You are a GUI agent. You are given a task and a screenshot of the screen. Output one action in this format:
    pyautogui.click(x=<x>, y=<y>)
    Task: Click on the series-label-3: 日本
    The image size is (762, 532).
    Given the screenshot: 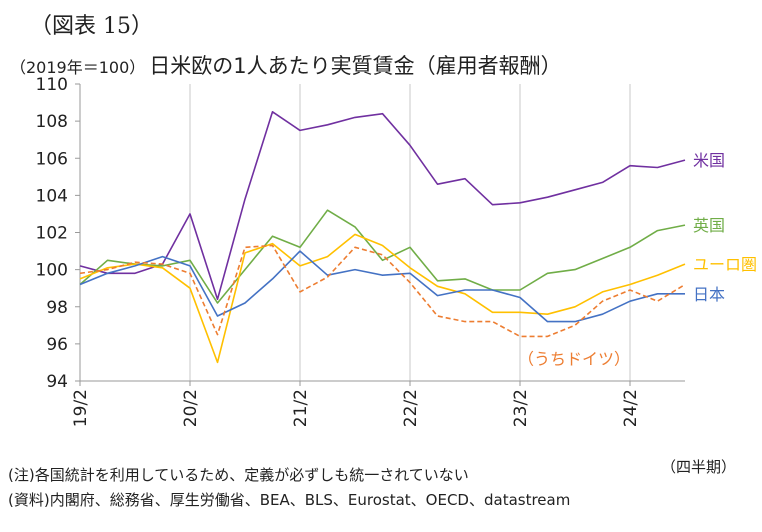 What is the action you would take?
    pyautogui.click(x=709, y=294)
    